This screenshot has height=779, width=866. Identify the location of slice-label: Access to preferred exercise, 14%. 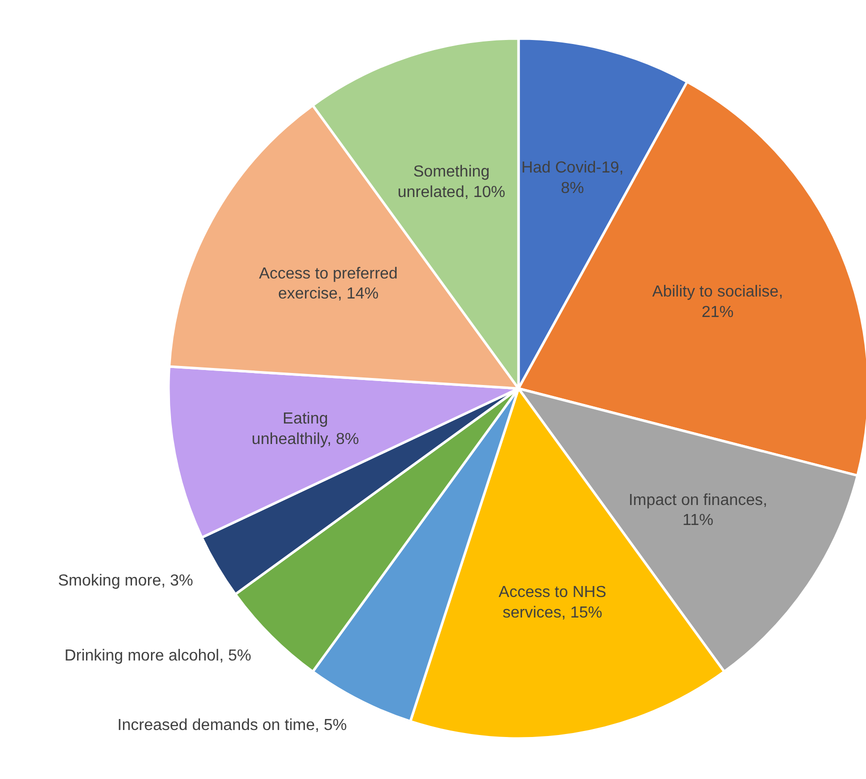
(328, 284).